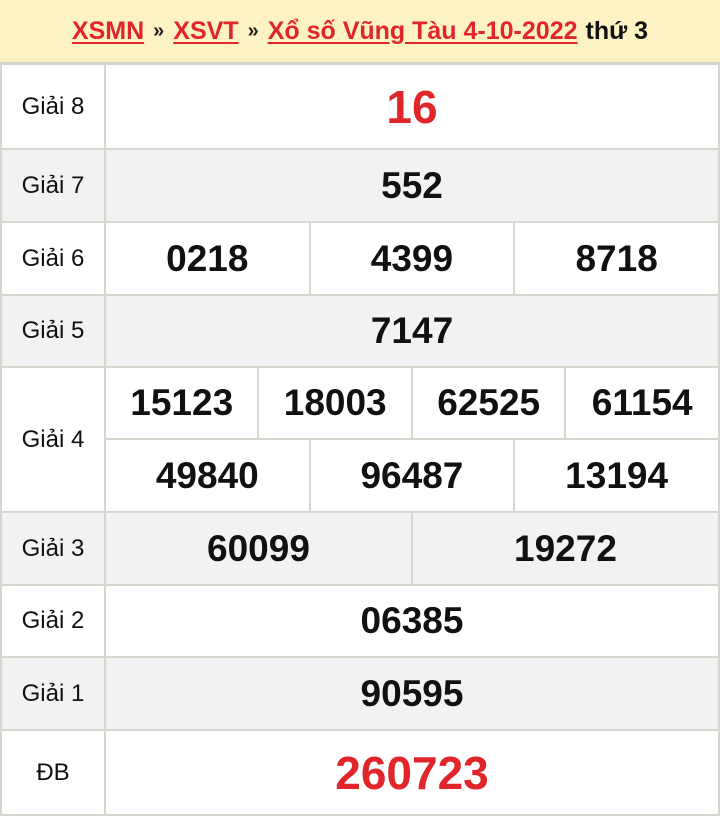 This screenshot has width=720, height=816. Describe the element at coordinates (108, 30) in the screenshot. I see `breadcrumb-link-xsmn: XSMN` at that location.